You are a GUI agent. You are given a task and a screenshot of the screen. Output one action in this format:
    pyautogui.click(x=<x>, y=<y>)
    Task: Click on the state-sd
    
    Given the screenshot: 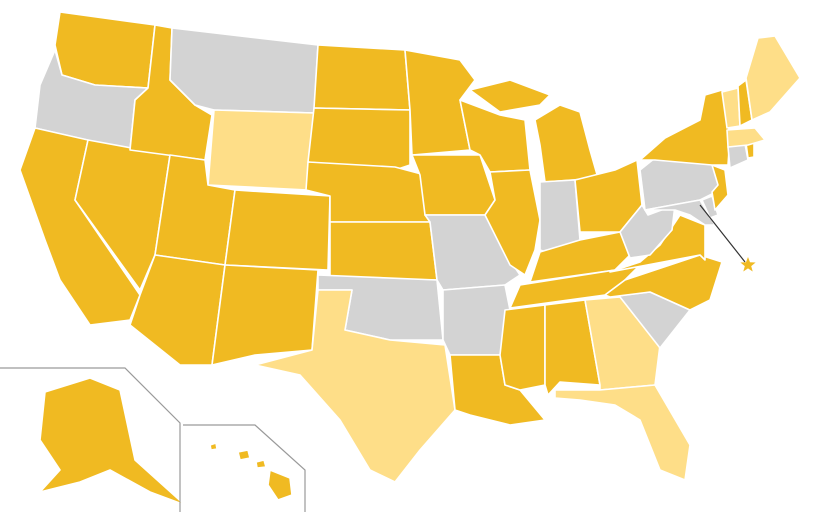 What is the action you would take?
    pyautogui.click(x=359, y=139)
    